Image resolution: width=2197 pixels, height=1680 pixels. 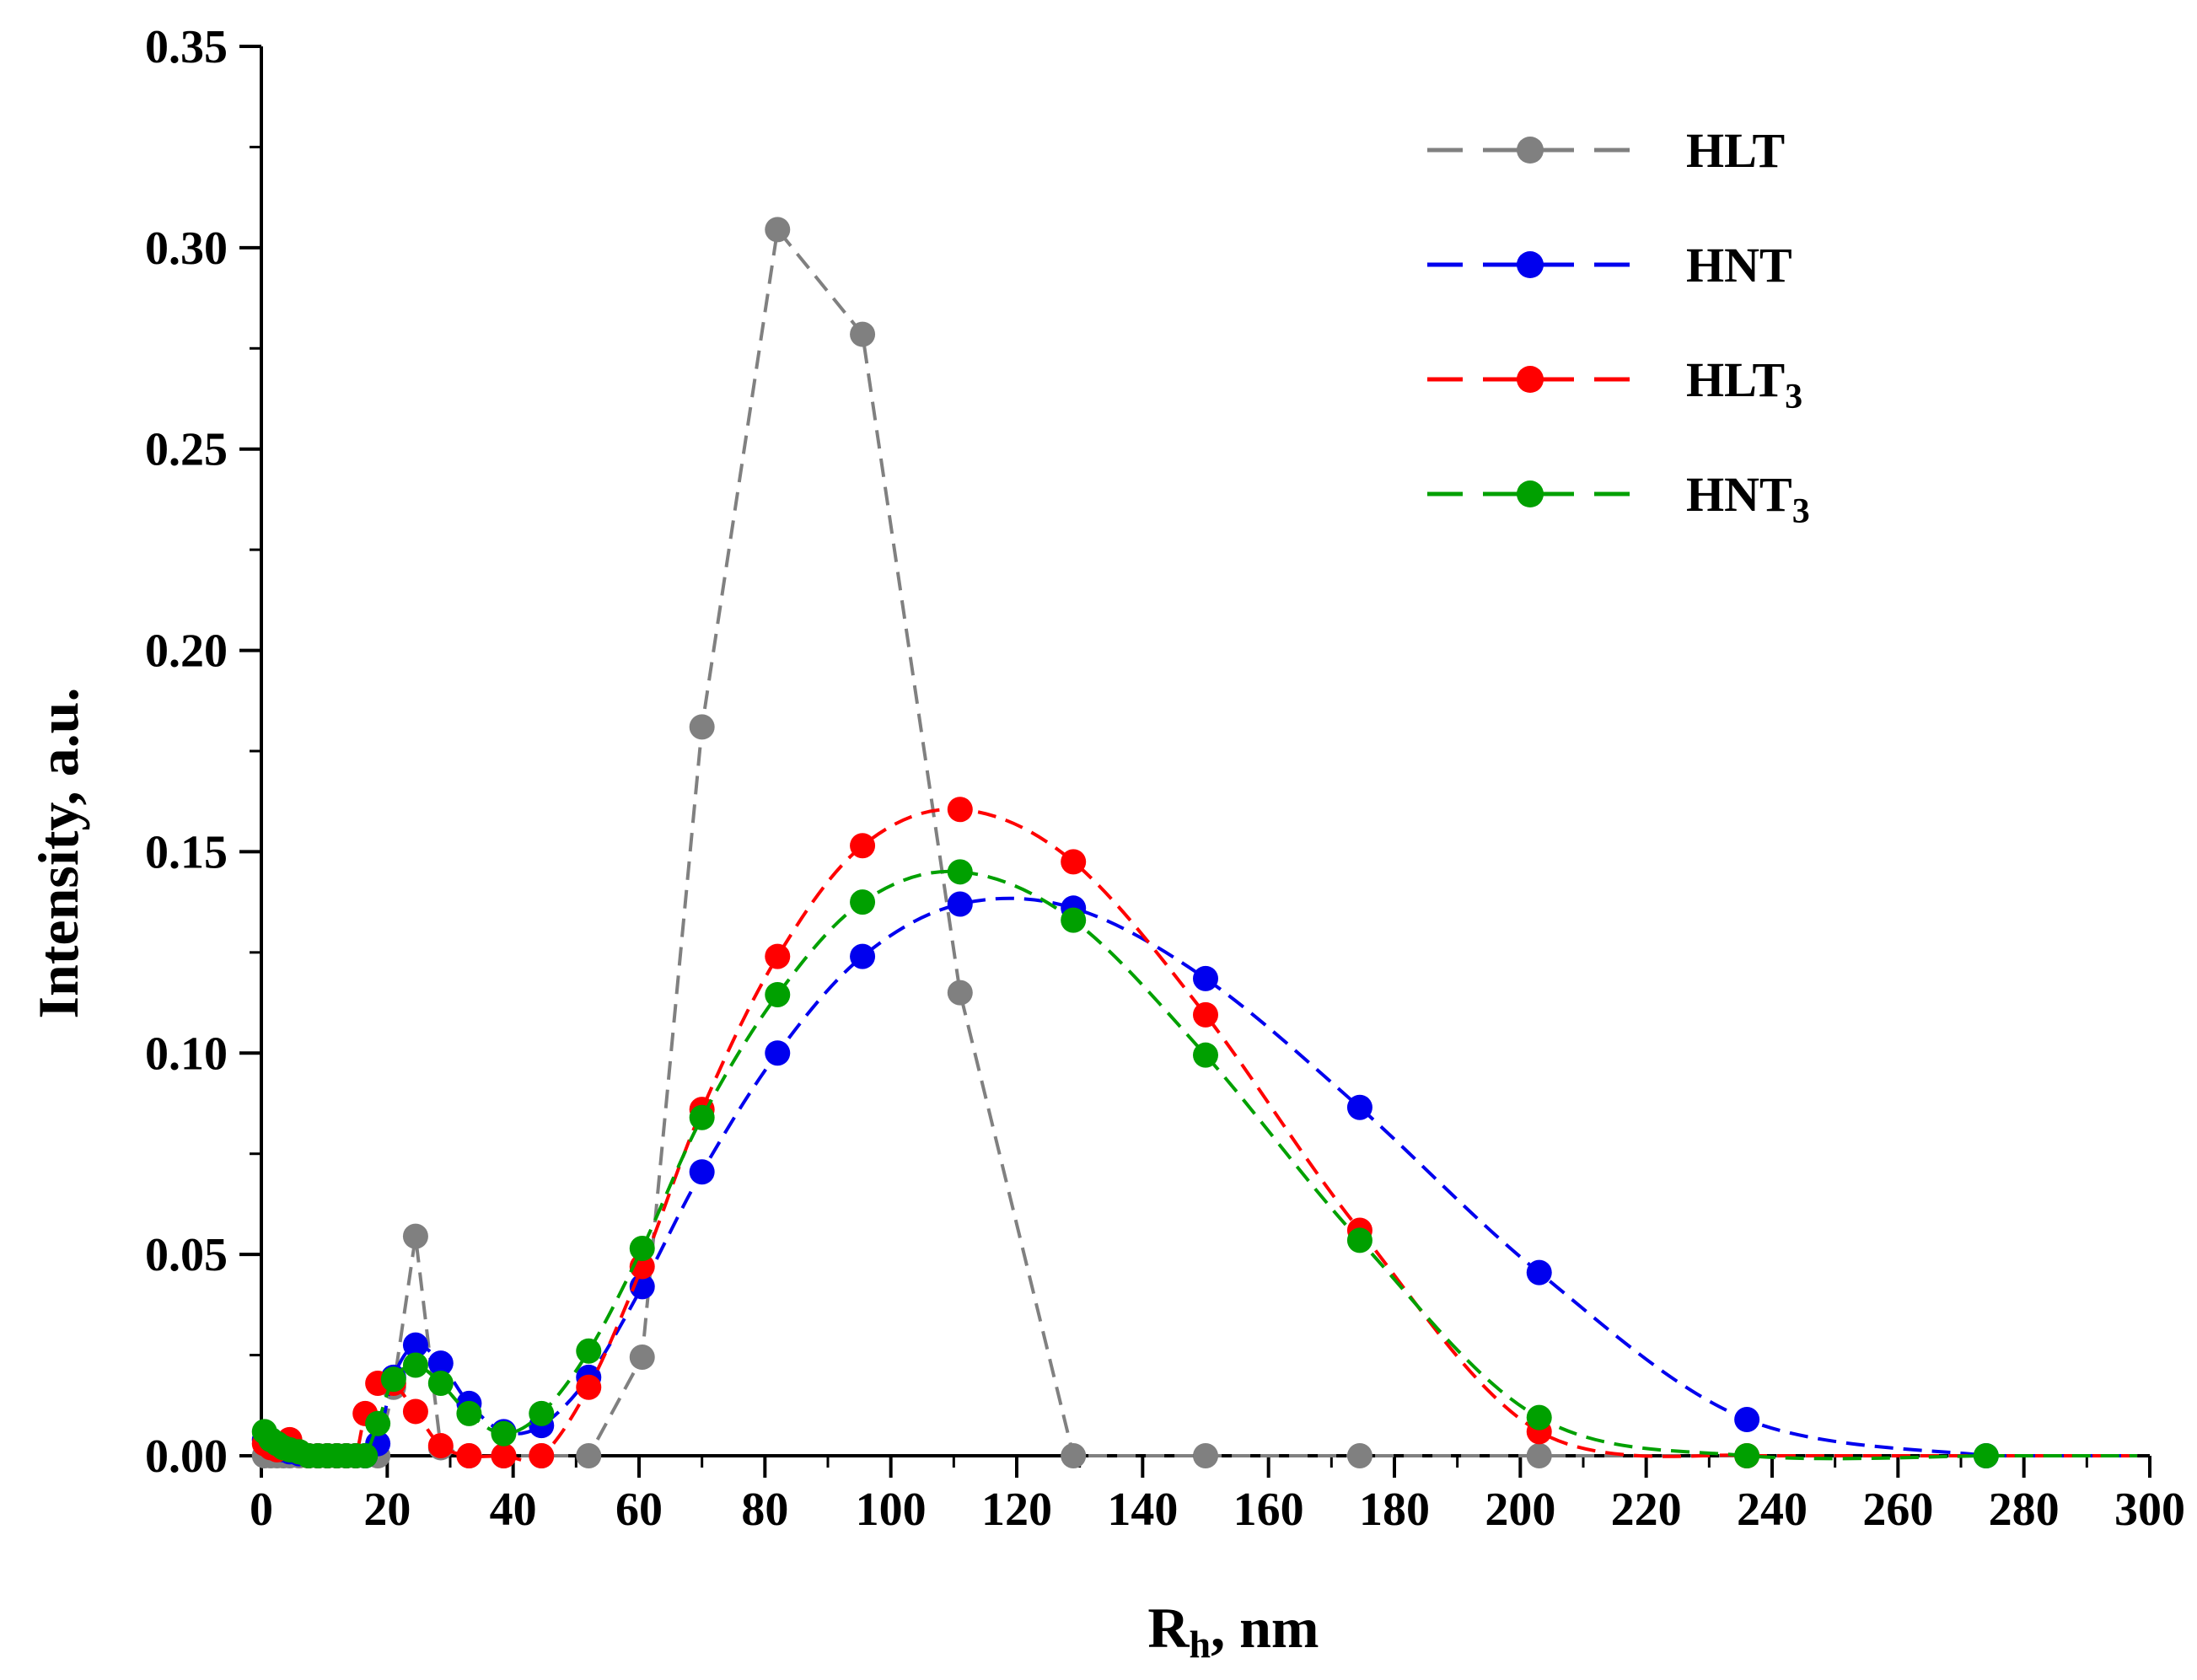 I want to click on y-tick-label: 0.35, so click(x=186, y=47).